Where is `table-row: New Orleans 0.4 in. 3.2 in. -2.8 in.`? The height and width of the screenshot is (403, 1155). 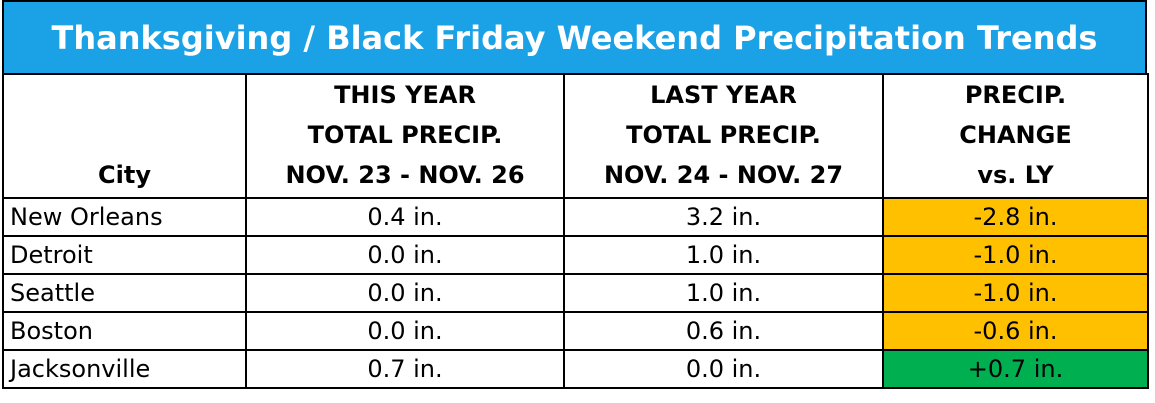
table-row: New Orleans 0.4 in. 3.2 in. -2.8 in. is located at coordinates (575, 217).